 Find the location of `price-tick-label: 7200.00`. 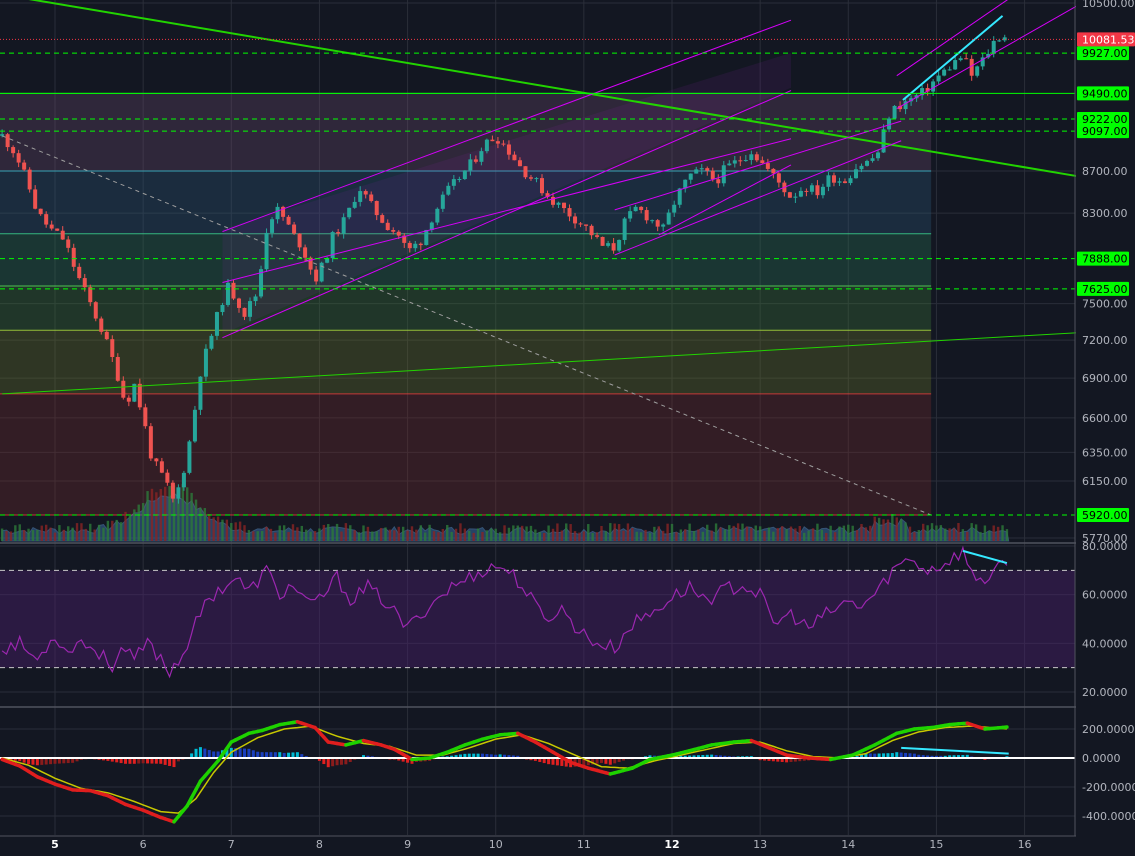

price-tick-label: 7200.00 is located at coordinates (1105, 340).